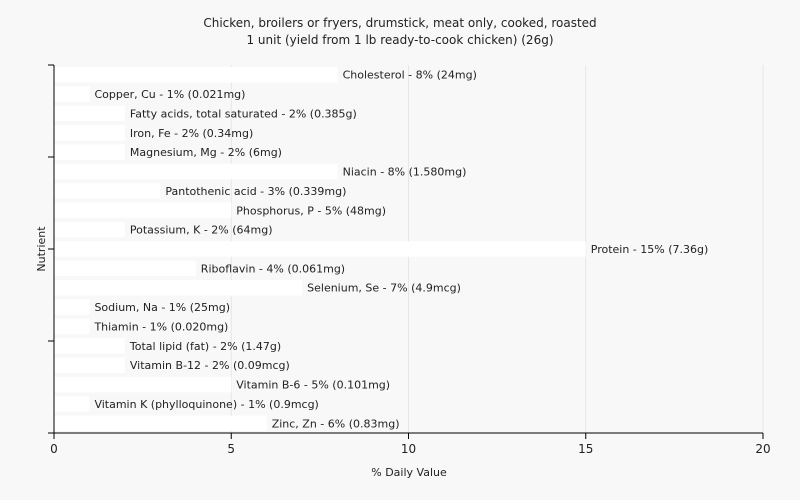 The width and height of the screenshot is (800, 500). What do you see at coordinates (206, 404) in the screenshot?
I see `bar-label-17: Vitamin K (phylloquinone) - 1% (0.9mcg)` at bounding box center [206, 404].